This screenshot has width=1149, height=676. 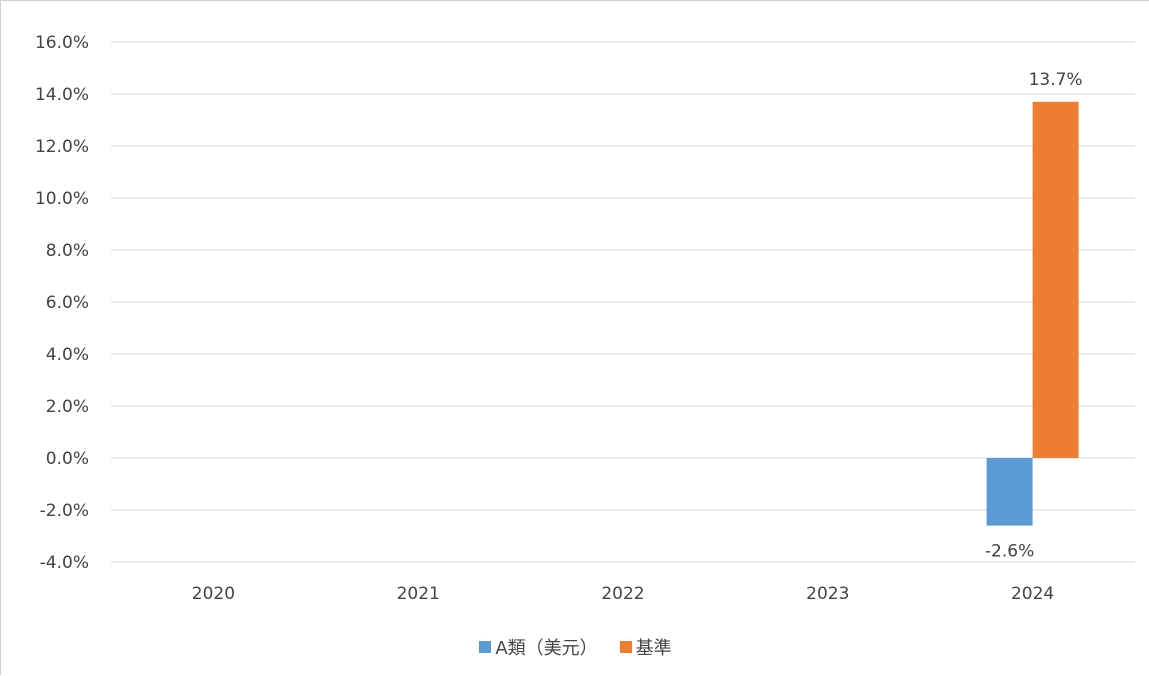 What do you see at coordinates (1032, 594) in the screenshot?
I see `x-tick-label: 2024` at bounding box center [1032, 594].